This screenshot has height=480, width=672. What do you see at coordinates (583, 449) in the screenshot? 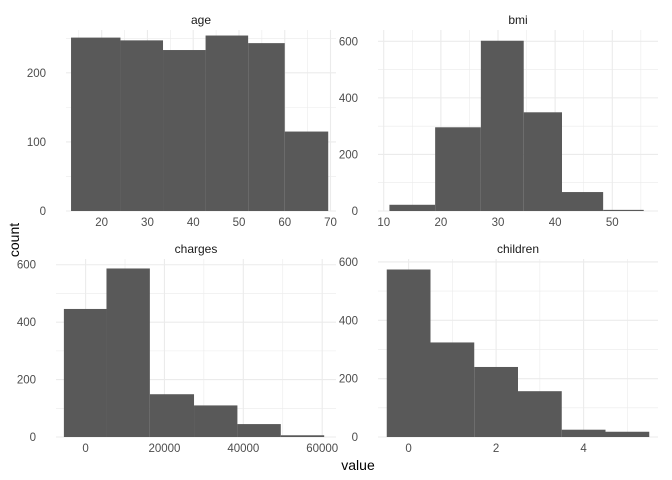
I see `x-tick-label: 4` at bounding box center [583, 449].